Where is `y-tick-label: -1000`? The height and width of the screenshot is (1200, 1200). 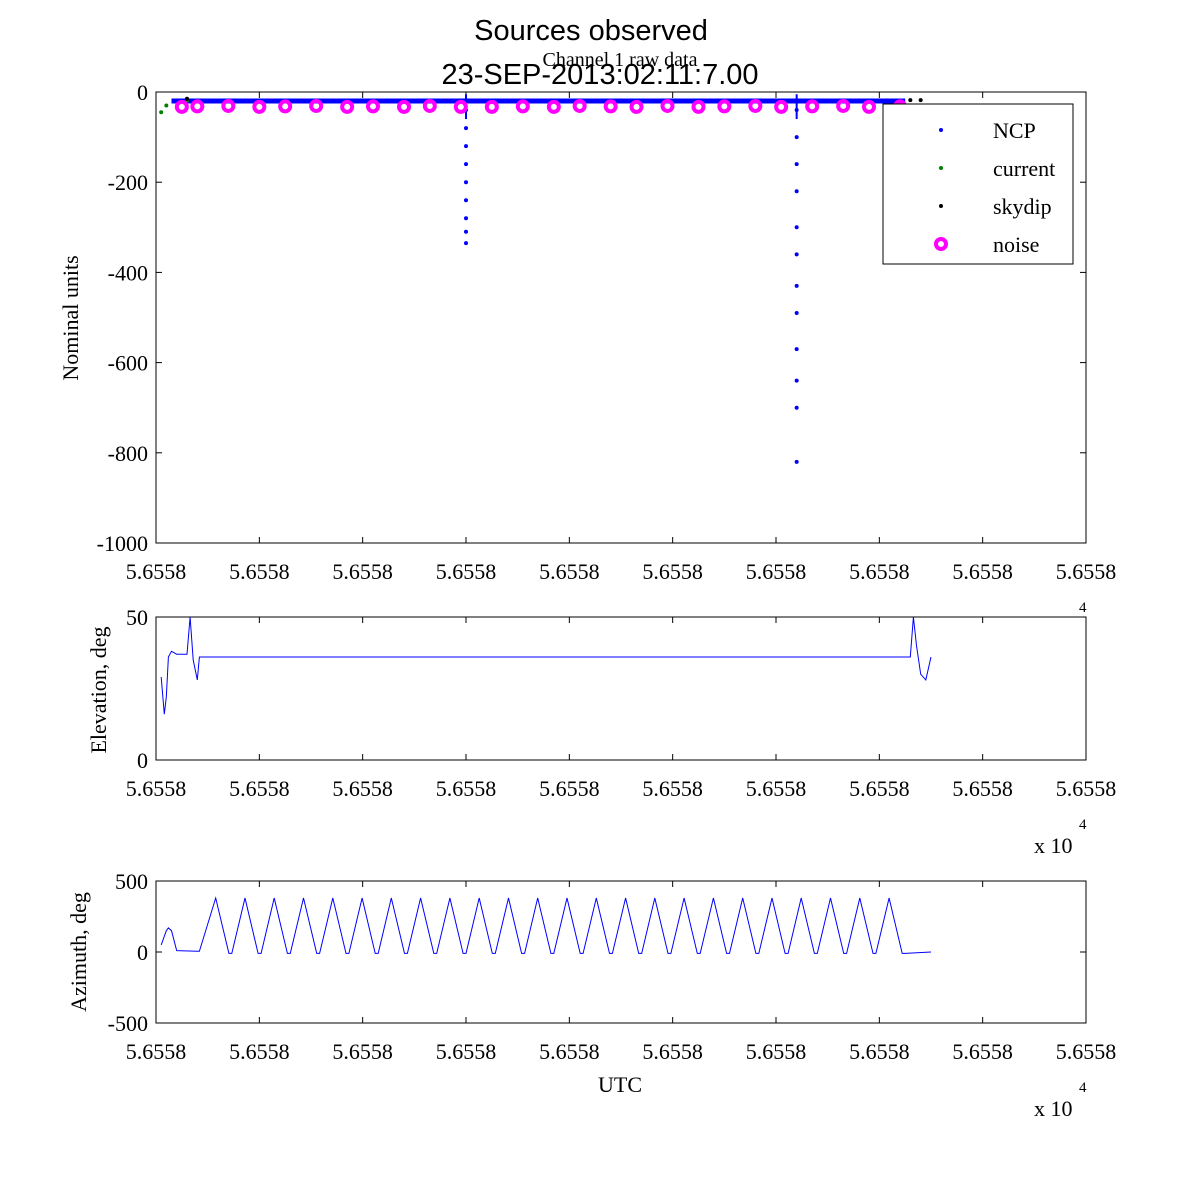 y-tick-label: -1000 is located at coordinates (122, 543).